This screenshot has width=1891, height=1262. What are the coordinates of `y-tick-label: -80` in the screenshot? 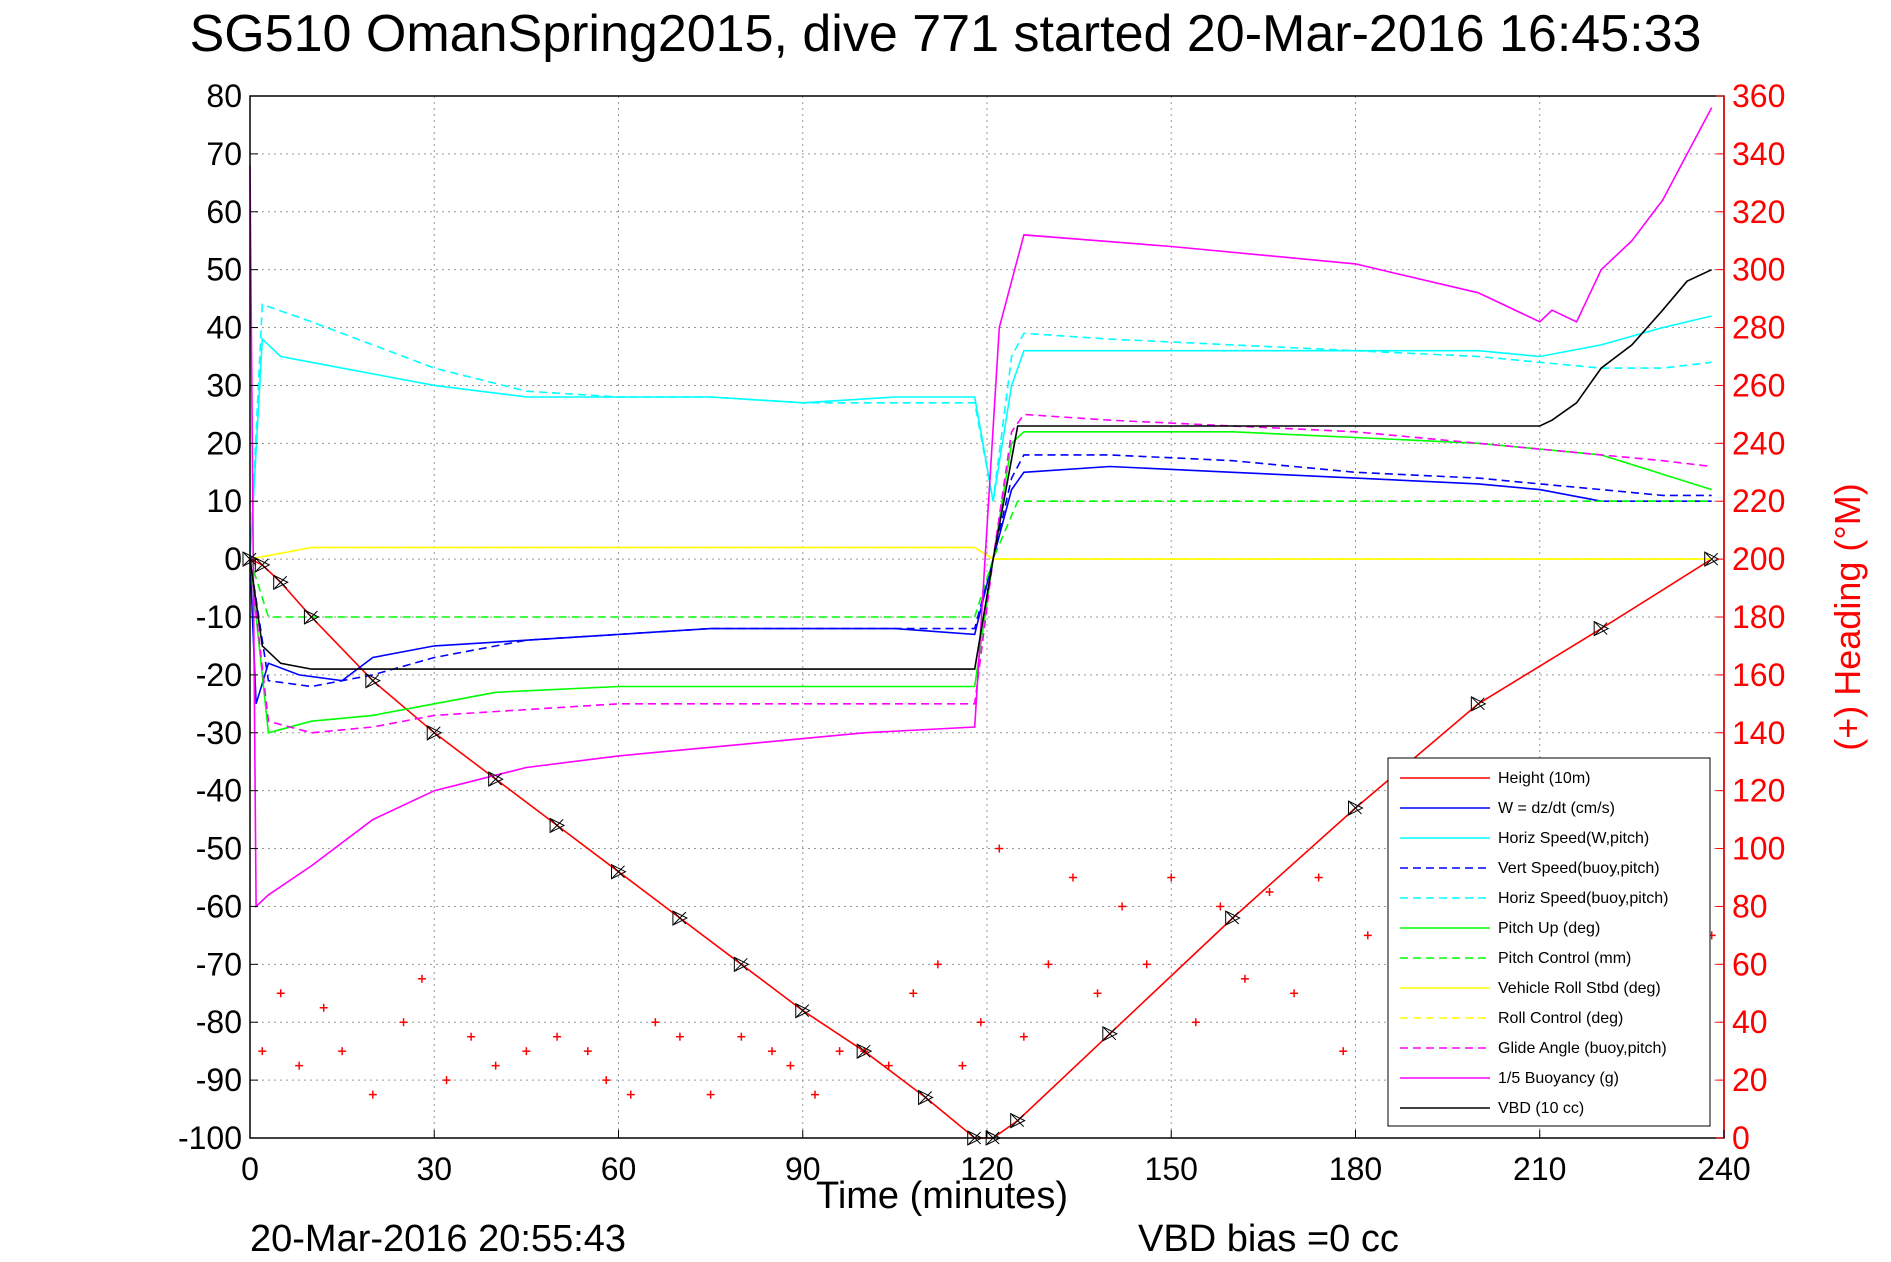 It's located at (219, 1022).